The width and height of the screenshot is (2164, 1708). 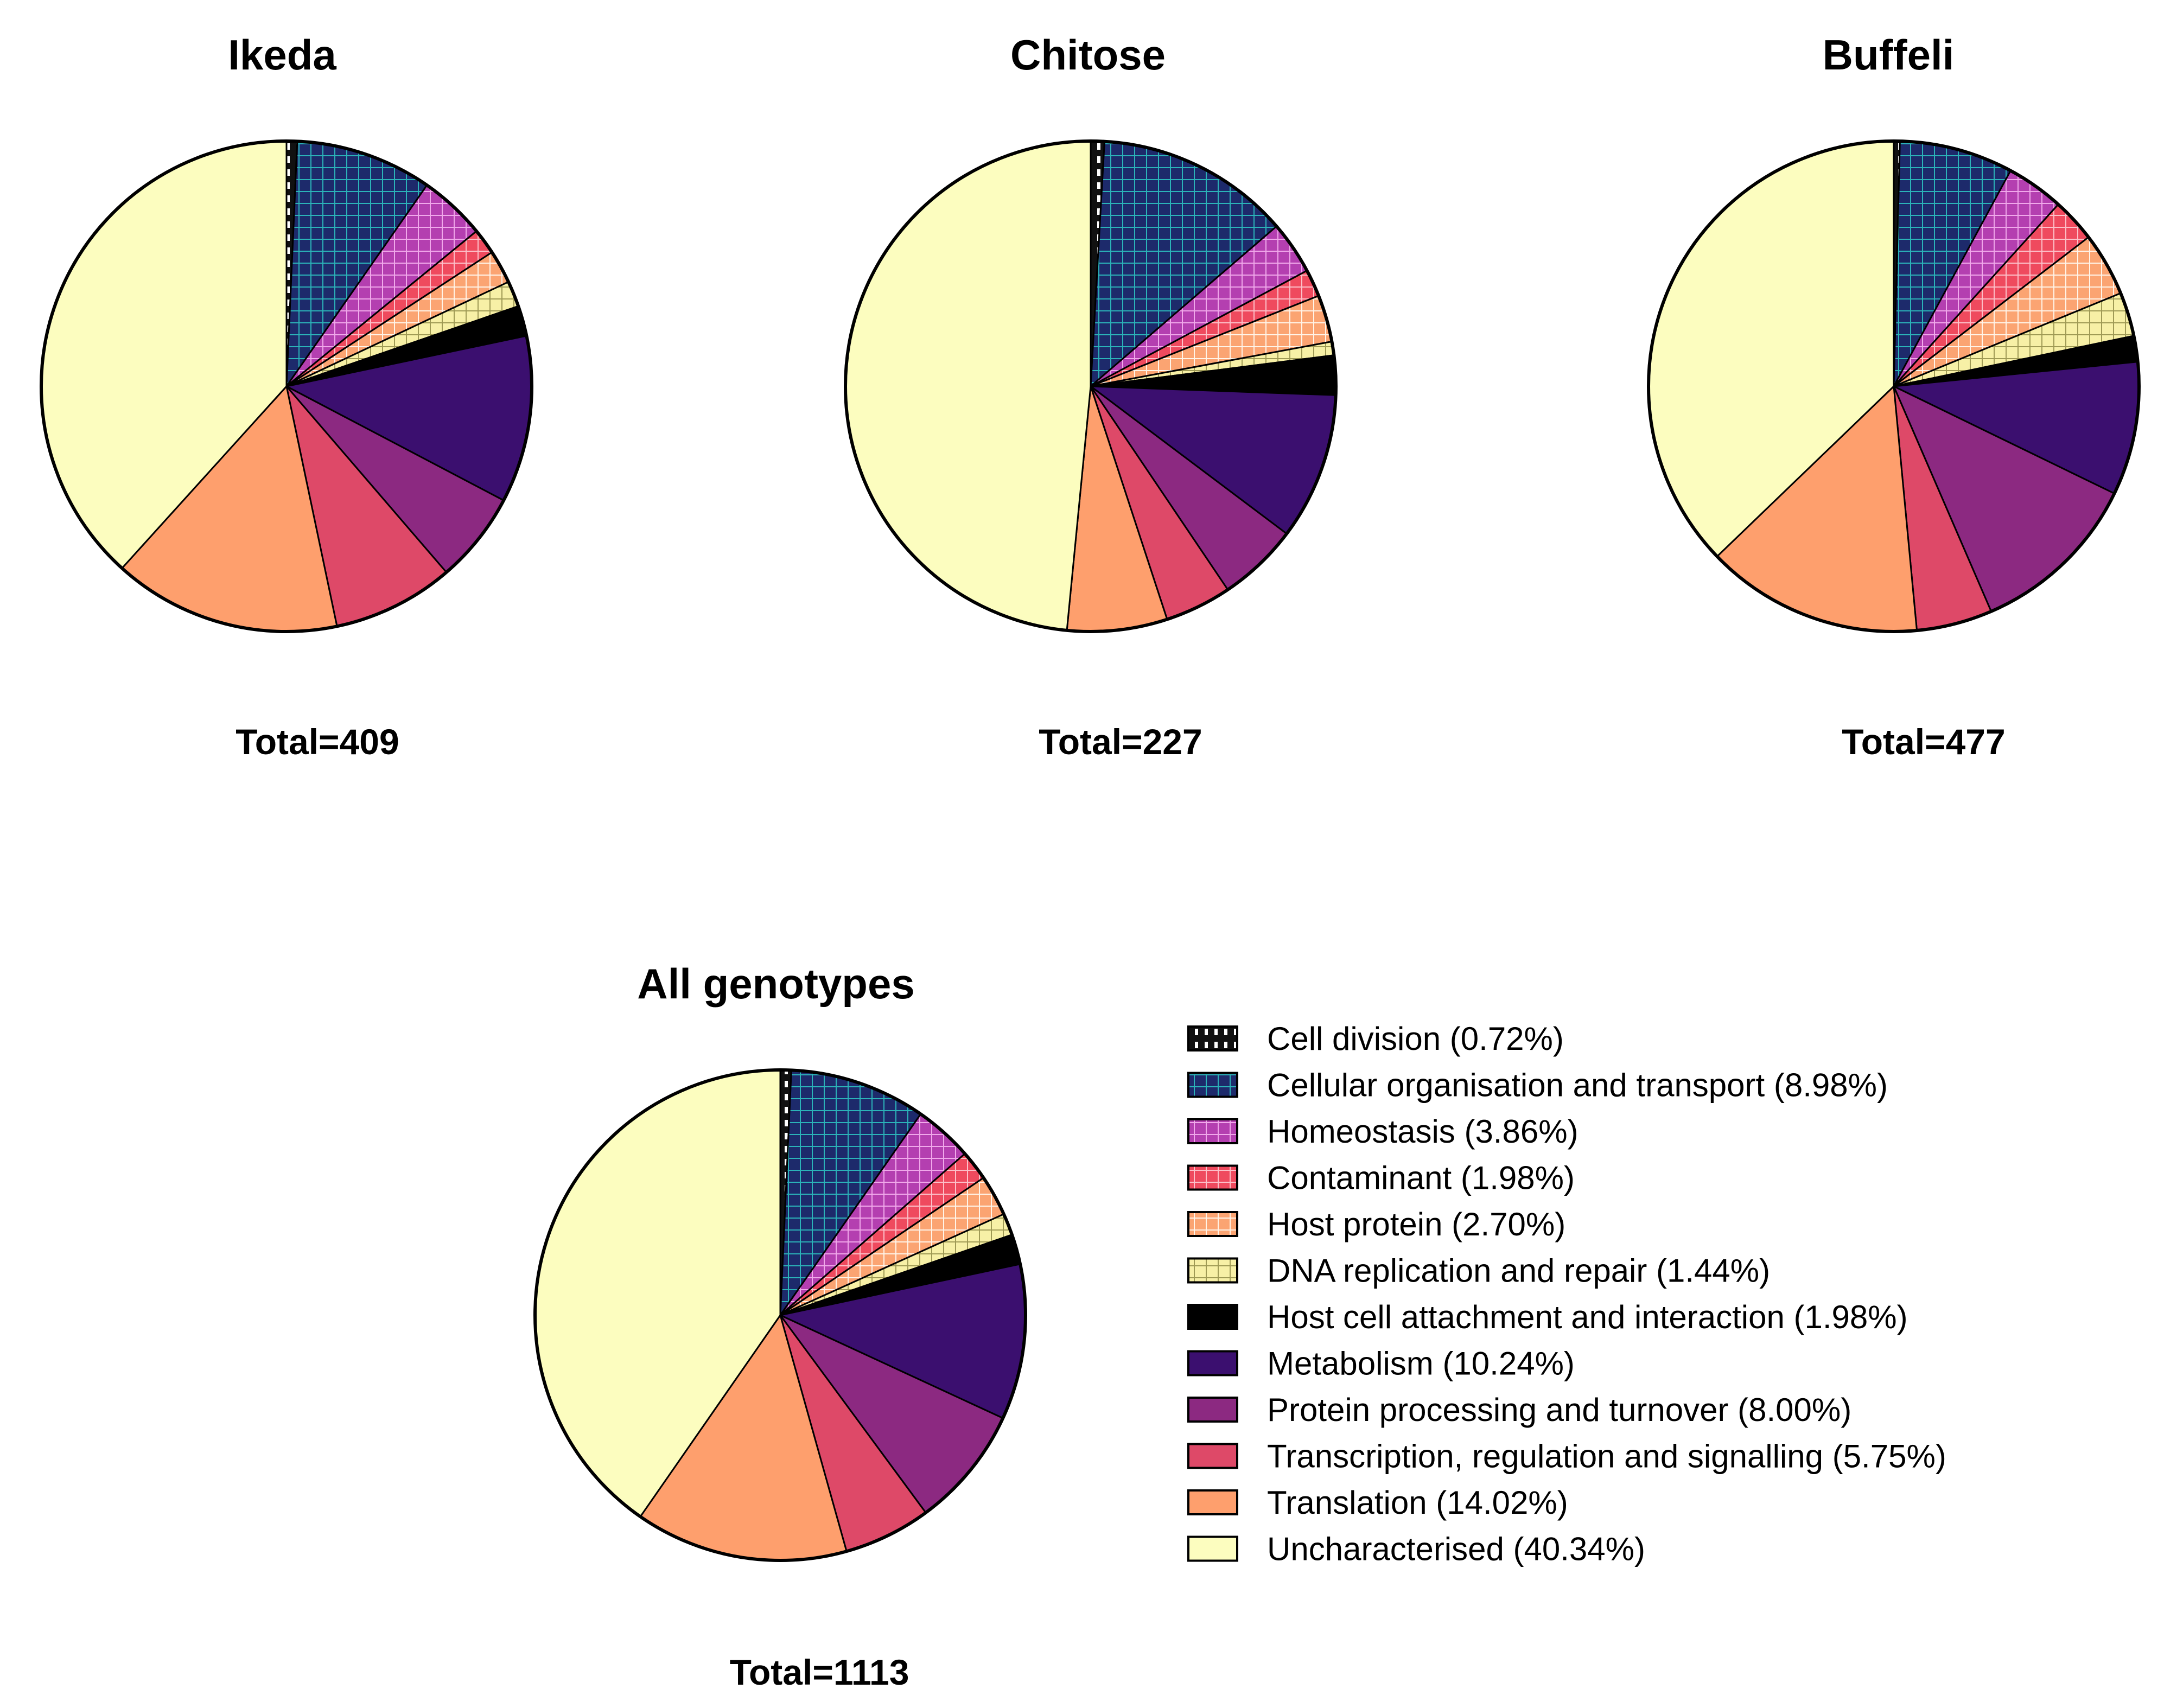 I want to click on chitose-pie-chart: Chitose Total=227, so click(x=1091, y=396).